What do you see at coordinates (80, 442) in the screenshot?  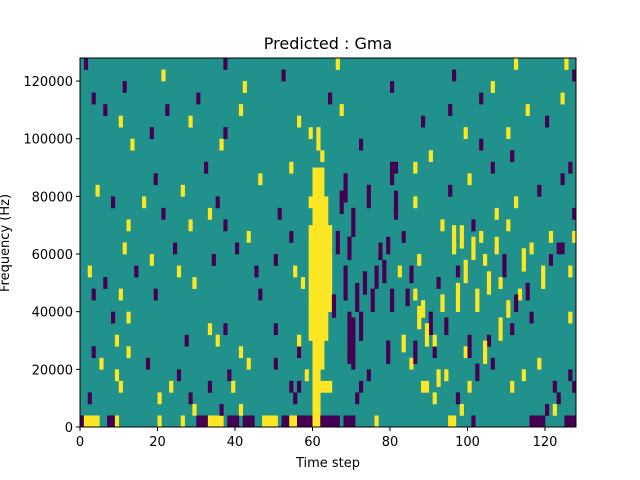 I see `x-tick-label: 0` at bounding box center [80, 442].